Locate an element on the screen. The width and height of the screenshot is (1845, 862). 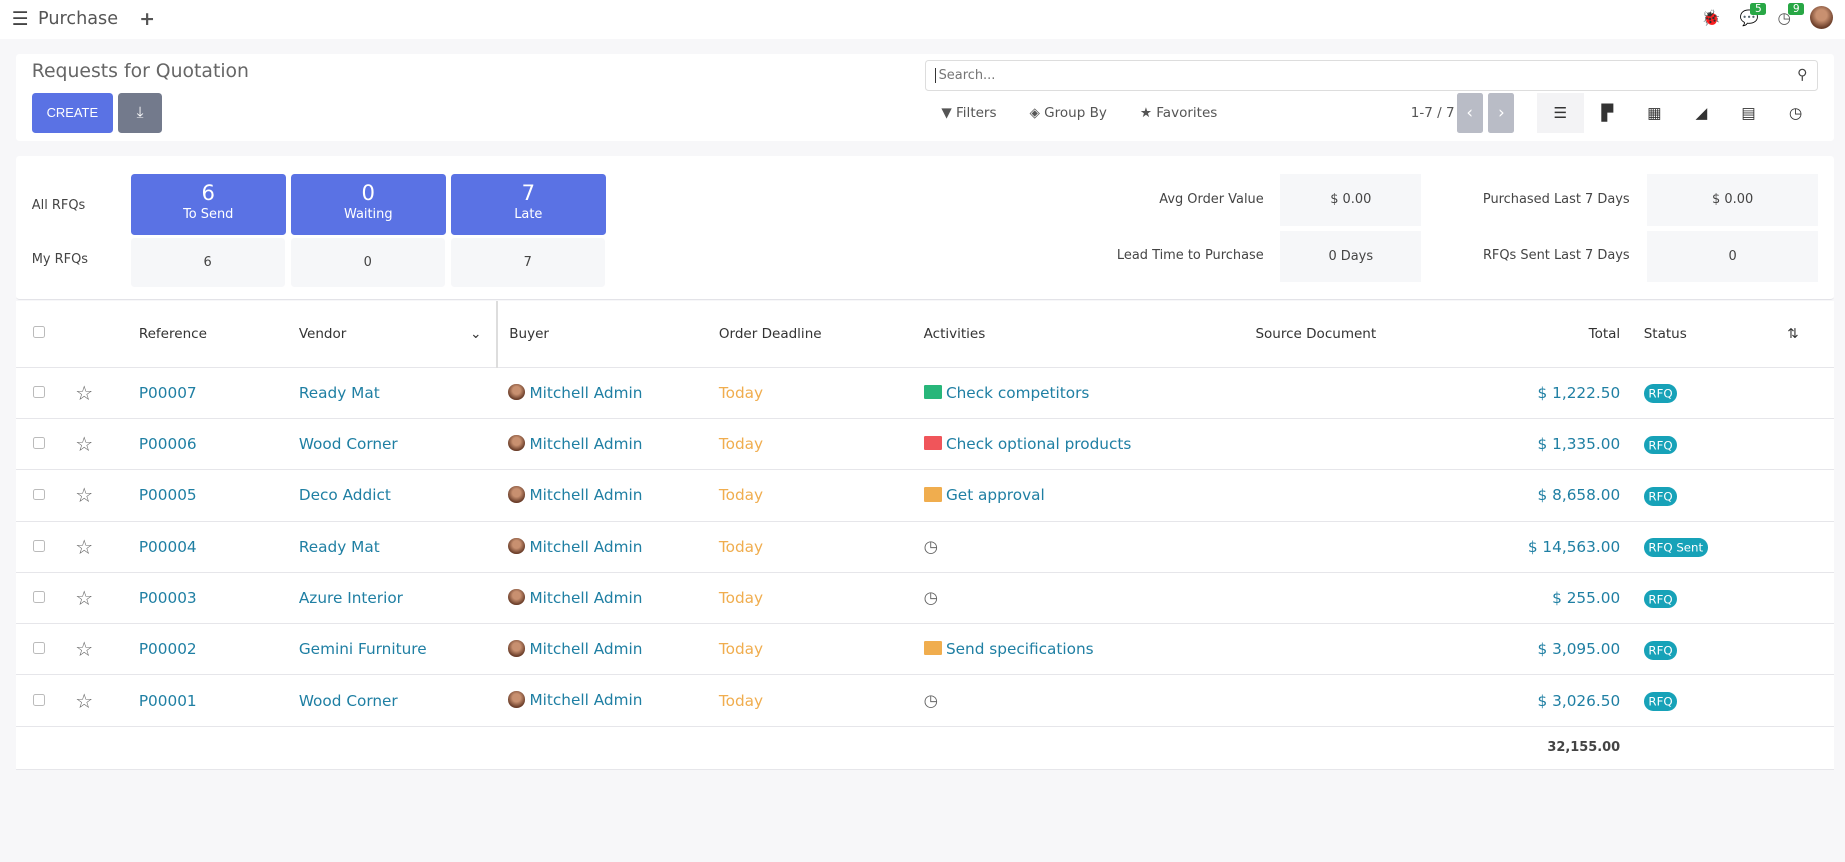
select-all-checkbox is located at coordinates (38, 332).